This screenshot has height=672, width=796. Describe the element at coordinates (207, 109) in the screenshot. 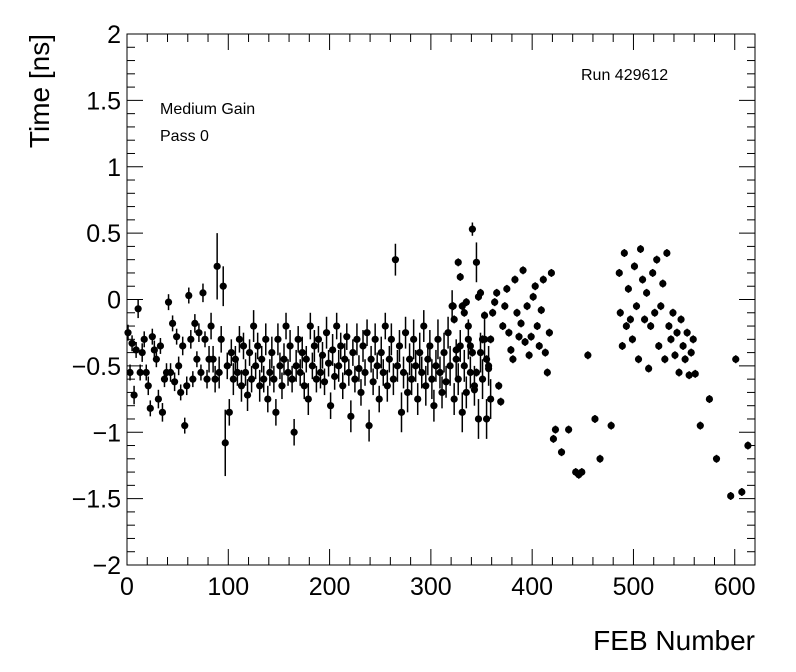

I see `gain-annotation: Medium Gain` at that location.